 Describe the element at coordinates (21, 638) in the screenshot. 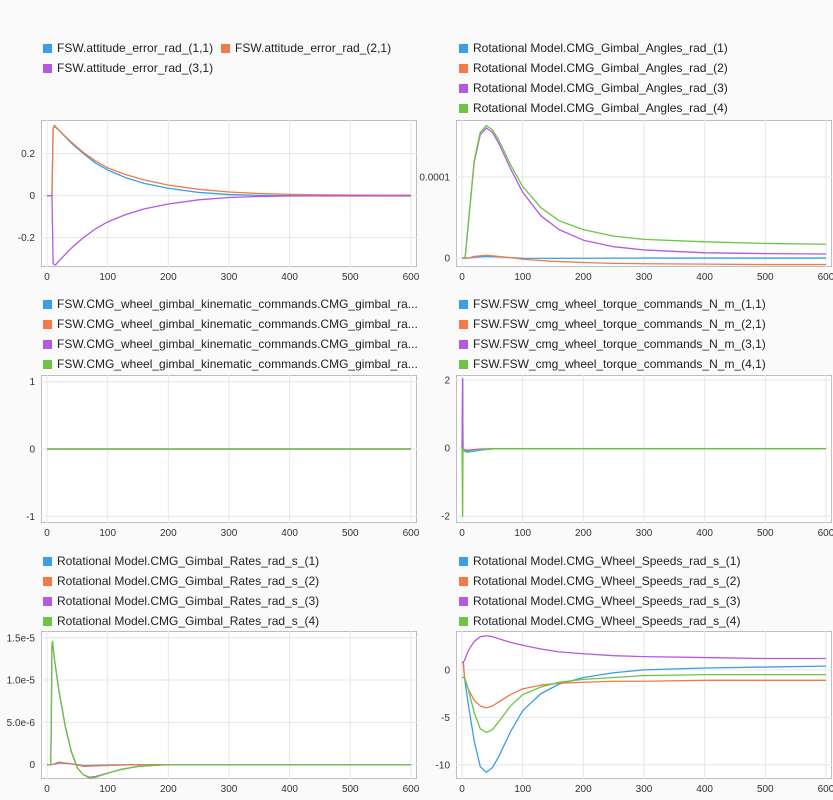

I see `y-tick-label: 1.5e-5` at that location.